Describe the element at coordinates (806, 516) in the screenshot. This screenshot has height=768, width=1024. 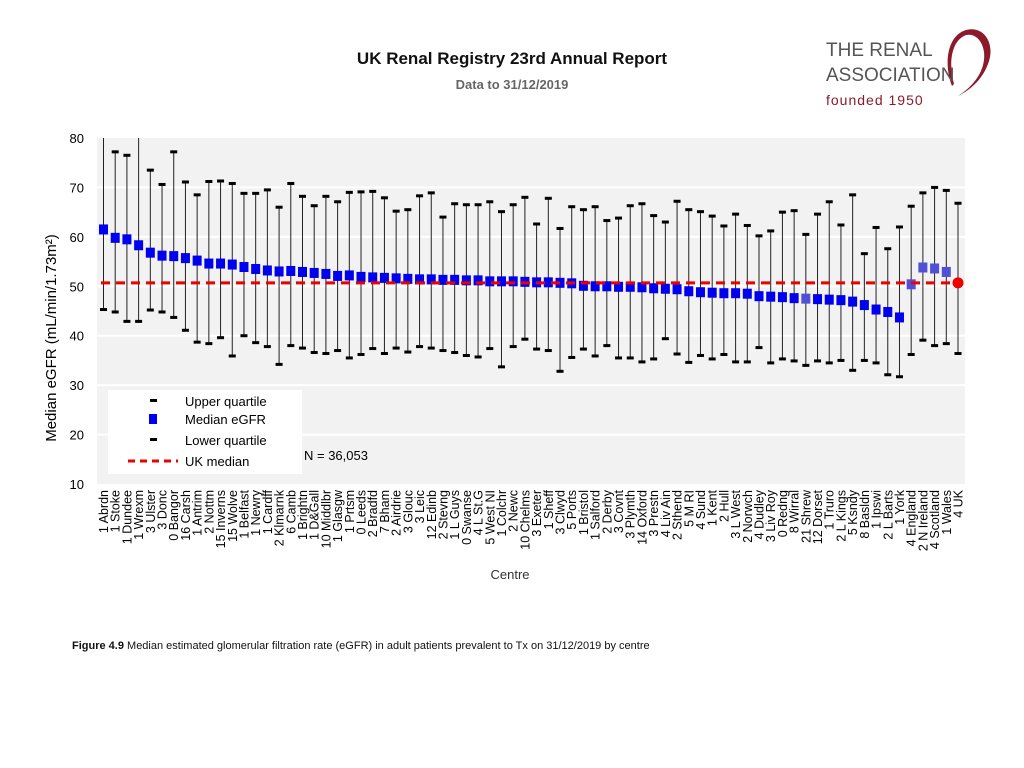
I see `x-tick-label: 21 Shrew` at that location.